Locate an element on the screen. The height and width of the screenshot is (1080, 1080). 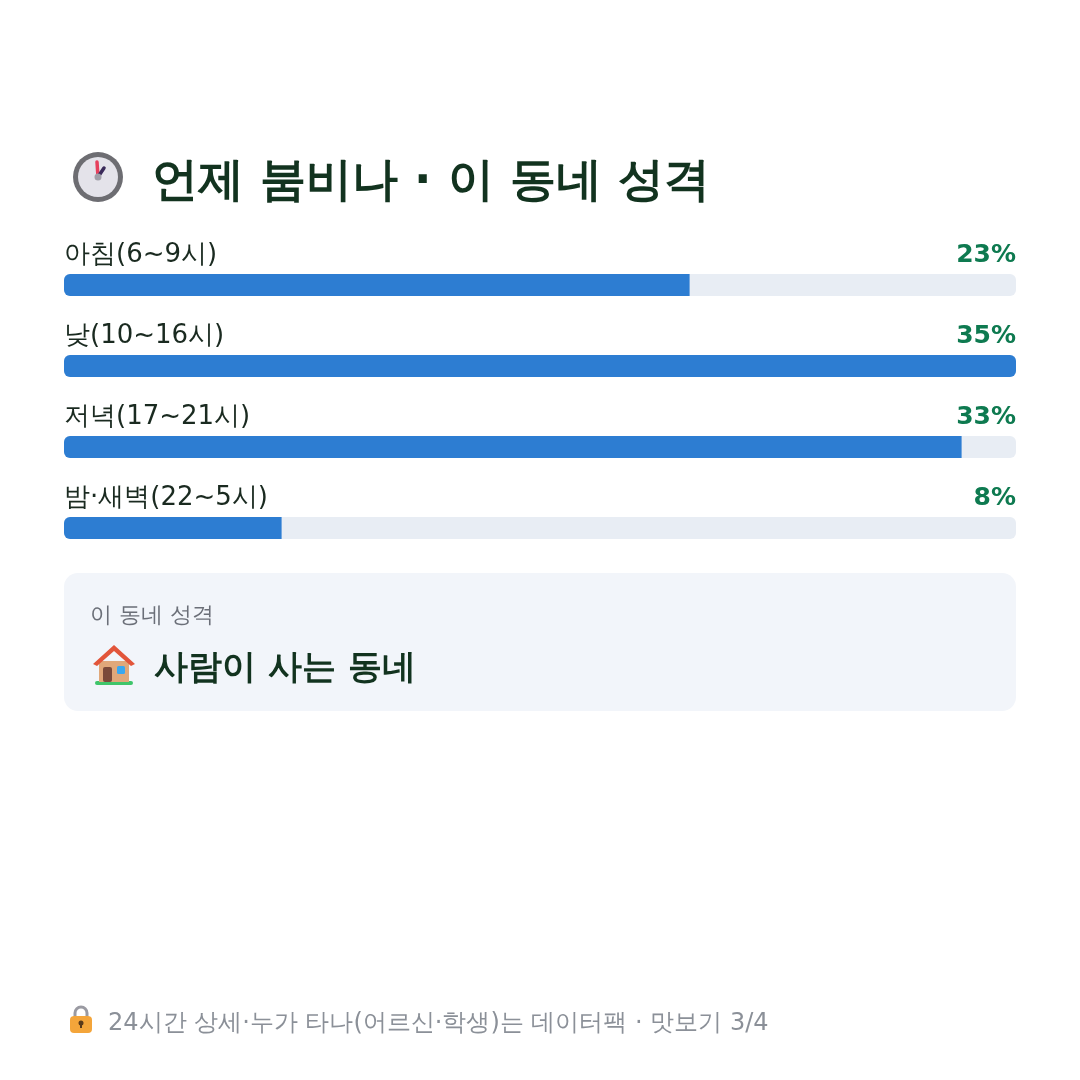
y-tick-label: 저녁(17~21시) is located at coordinates (157, 415).